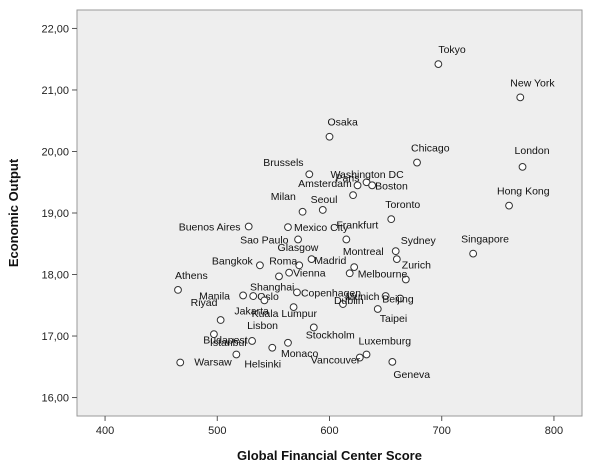  What do you see at coordinates (285, 314) in the screenshot?
I see `point-label: Kuala Lumpur` at bounding box center [285, 314].